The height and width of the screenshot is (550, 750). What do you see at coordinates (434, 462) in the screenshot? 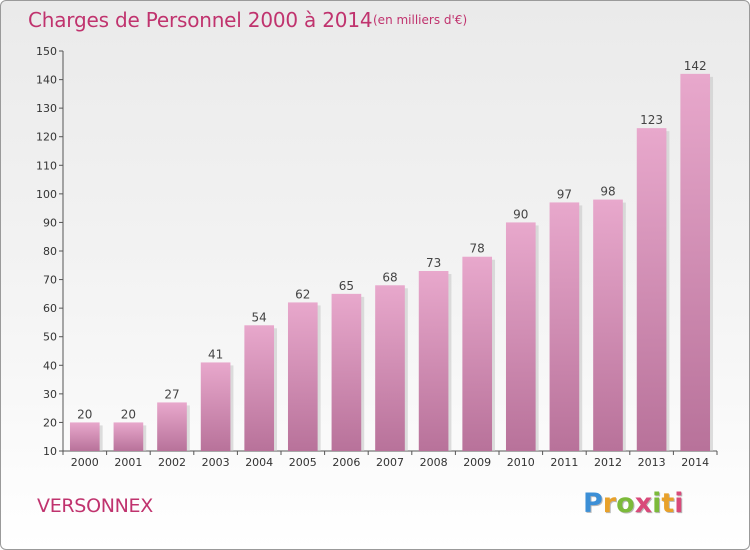
I see `x-tick-label-2008: 2008` at bounding box center [434, 462].